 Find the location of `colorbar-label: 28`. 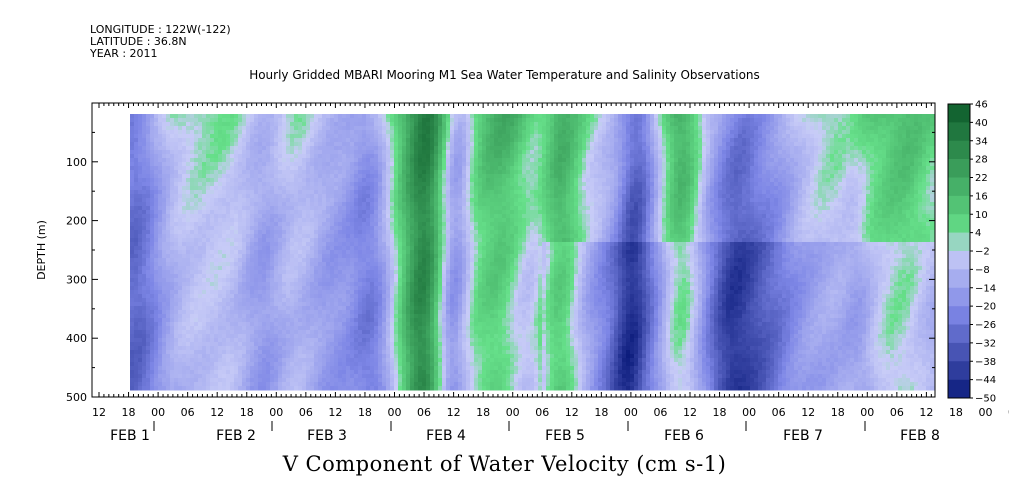

colorbar-label: 28 is located at coordinates (981, 160).